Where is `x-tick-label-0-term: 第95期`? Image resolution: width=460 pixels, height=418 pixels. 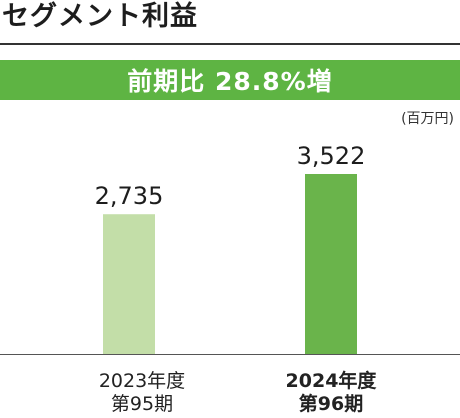
x-tick-label-0-term: 第95期 is located at coordinates (142, 404).